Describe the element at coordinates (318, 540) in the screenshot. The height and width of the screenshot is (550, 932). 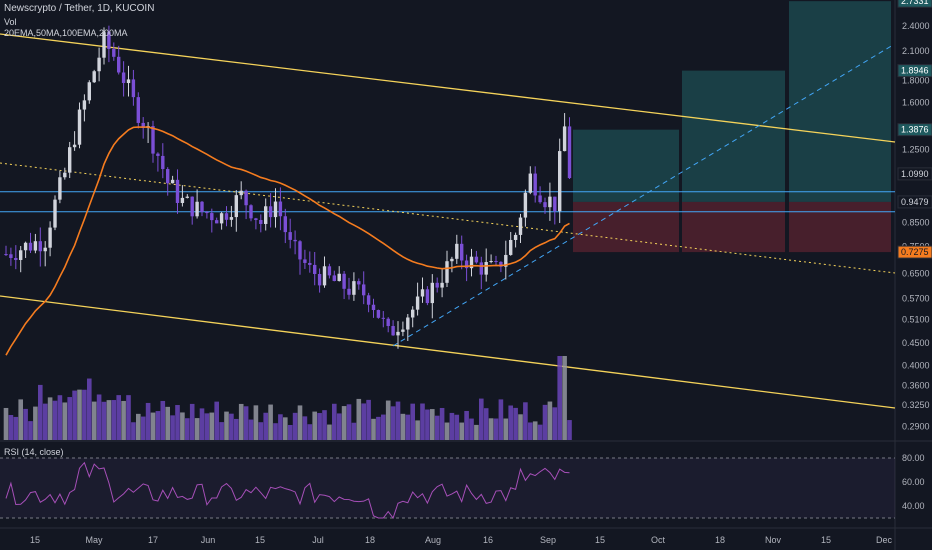
I see `time-tick-label: Jul` at that location.